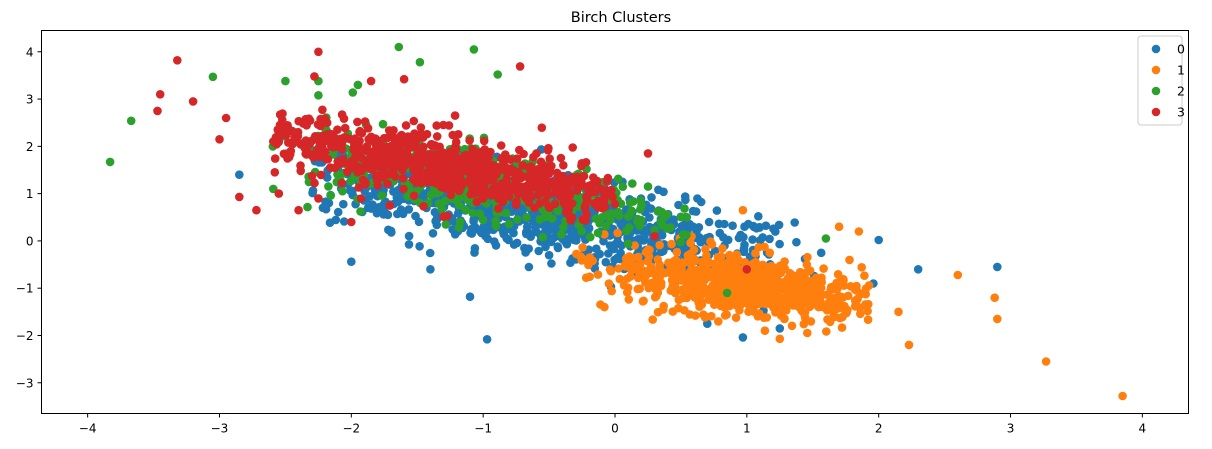  I want to click on y-tick-label: 2, so click(30, 147).